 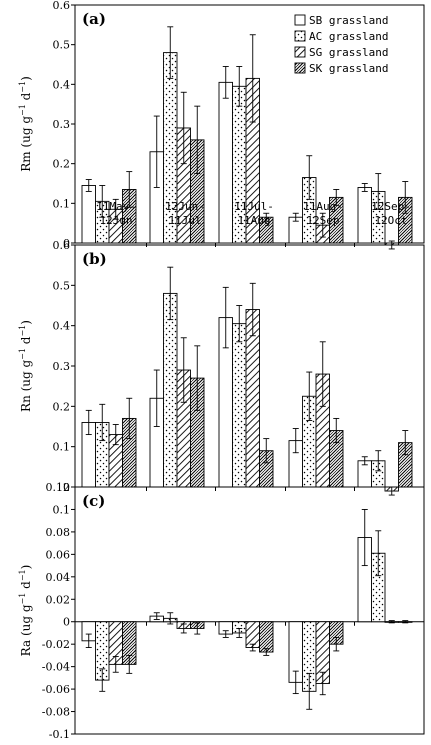 I want to click on legend-swatch-sb, so click(x=300, y=20).